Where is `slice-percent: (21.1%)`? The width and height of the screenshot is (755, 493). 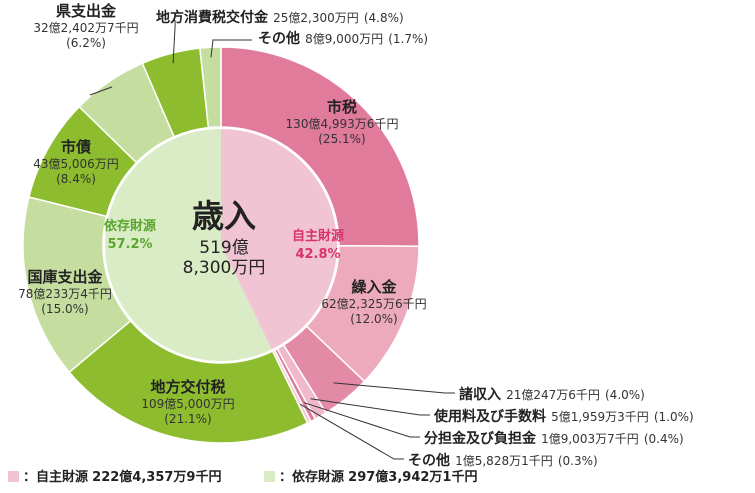 slice-percent: (21.1%) is located at coordinates (188, 418).